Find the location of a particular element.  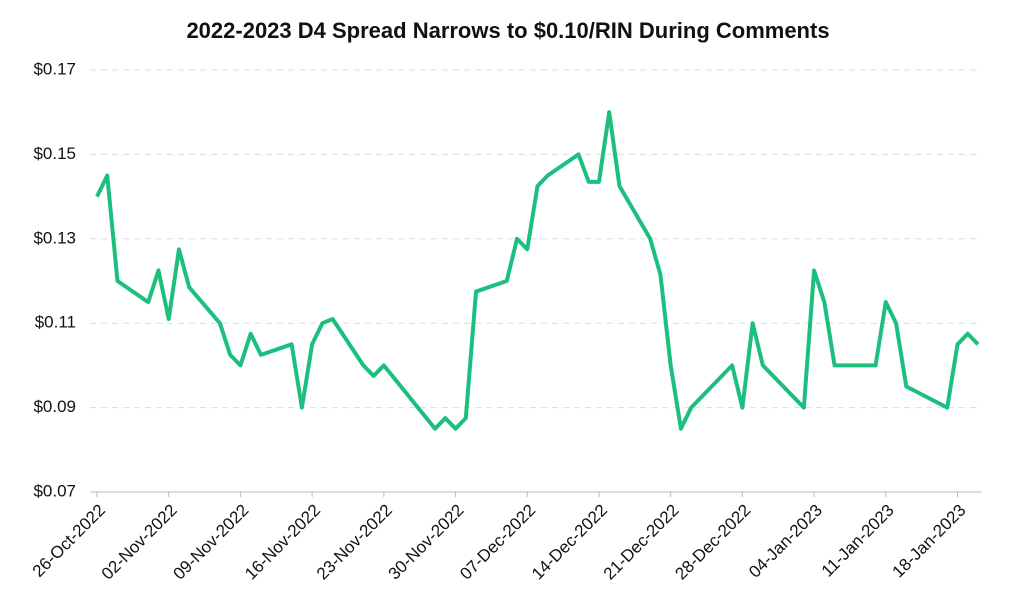

x-tick-label: 04-Jan-2023 is located at coordinates (785, 541).